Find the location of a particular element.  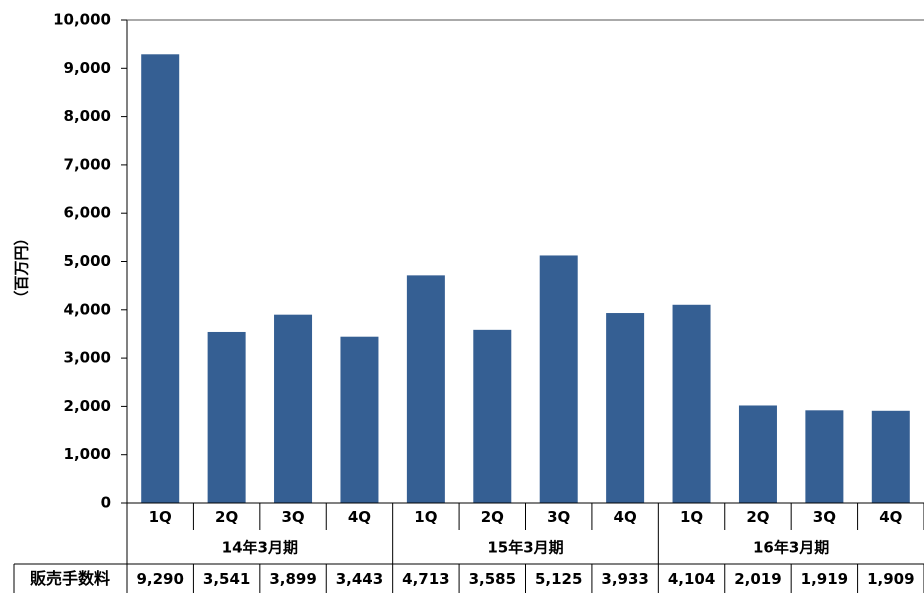

data-value-label: 1,909 is located at coordinates (890, 579).